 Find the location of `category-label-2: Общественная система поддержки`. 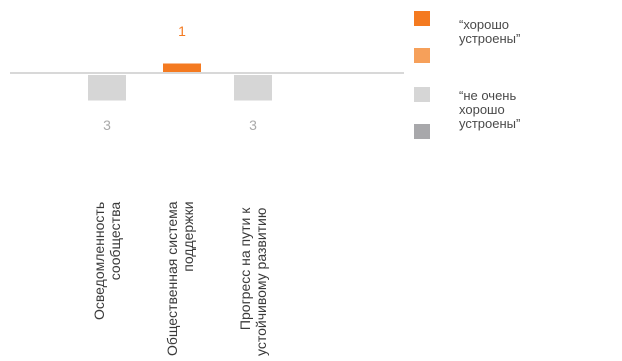

category-label-2: Общественная система поддержки is located at coordinates (180, 278).